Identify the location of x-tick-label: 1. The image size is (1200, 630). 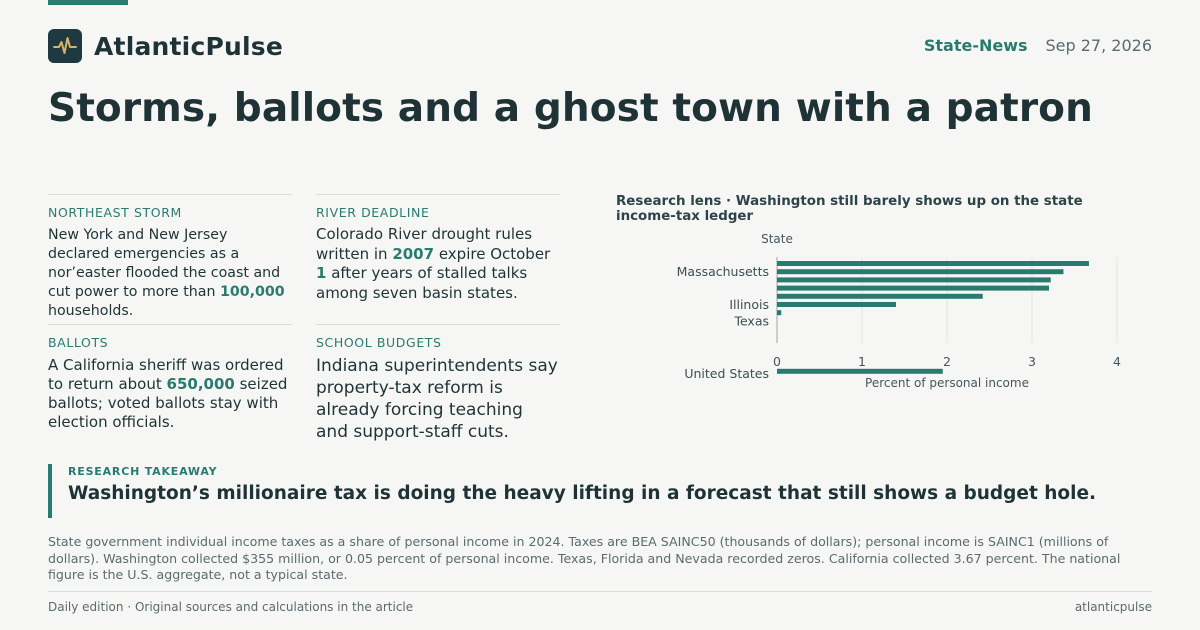
(862, 361).